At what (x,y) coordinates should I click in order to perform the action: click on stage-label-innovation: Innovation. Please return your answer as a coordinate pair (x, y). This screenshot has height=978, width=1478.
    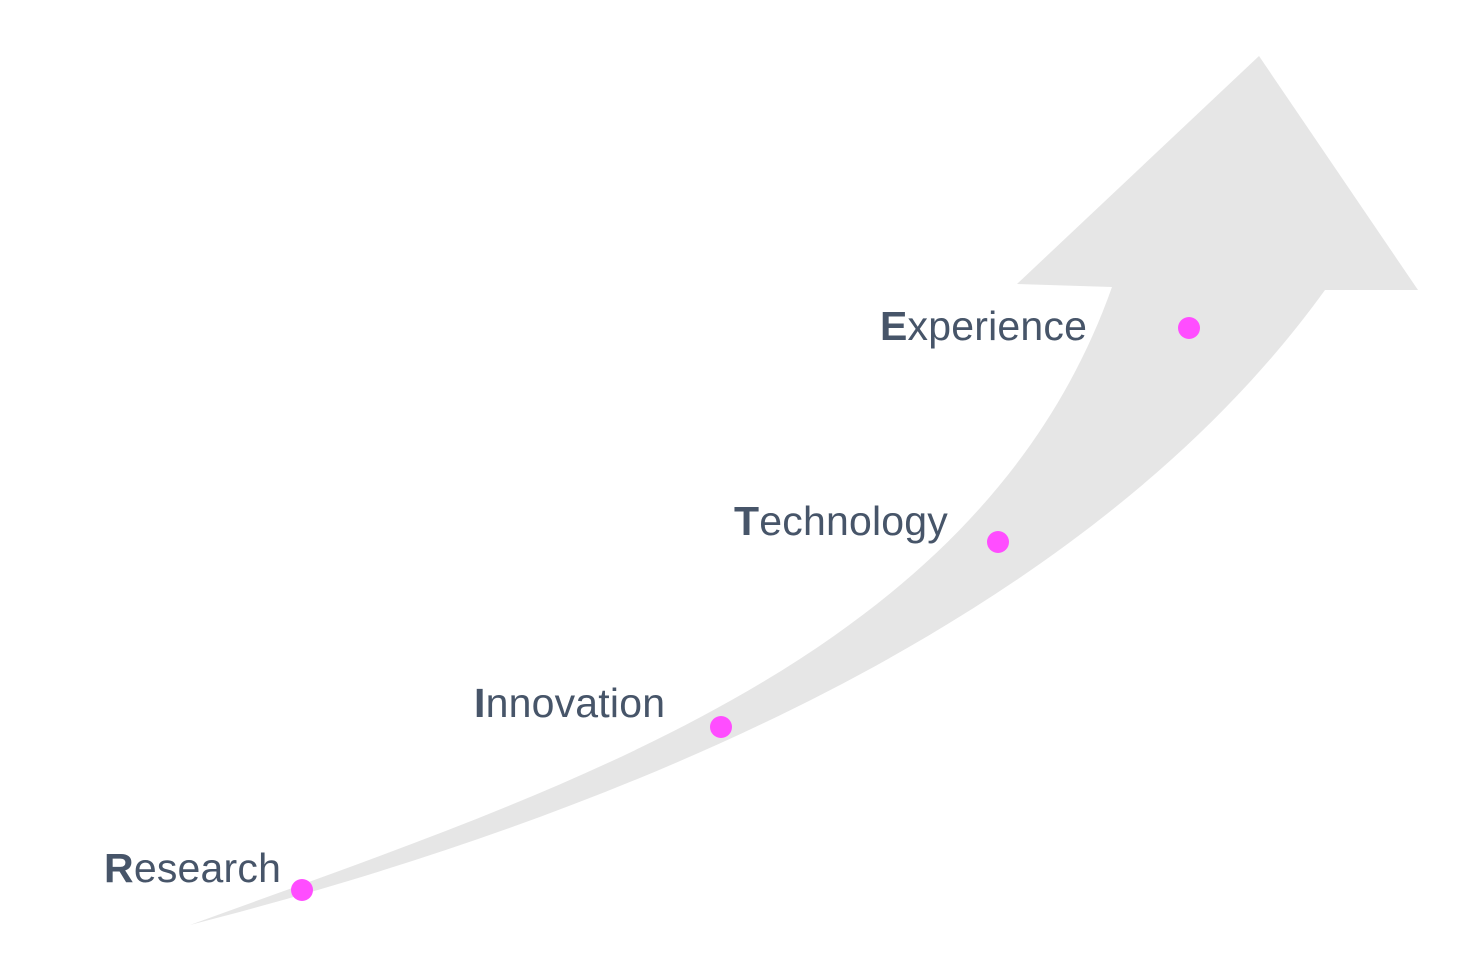
    Looking at the image, I should click on (569, 703).